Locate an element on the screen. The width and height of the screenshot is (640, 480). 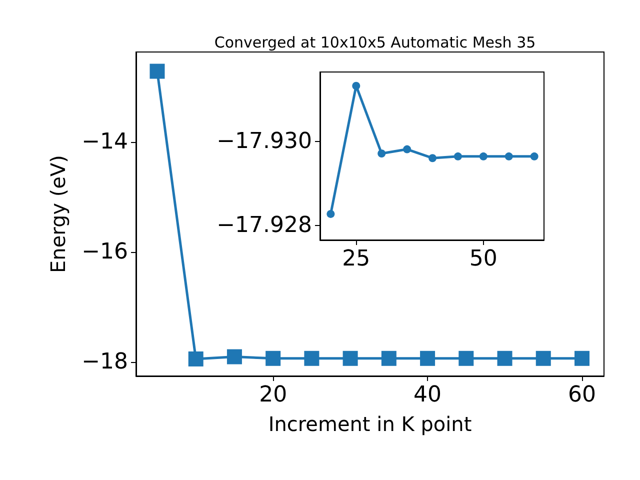
y-tick-label: −18 is located at coordinates (105, 362).